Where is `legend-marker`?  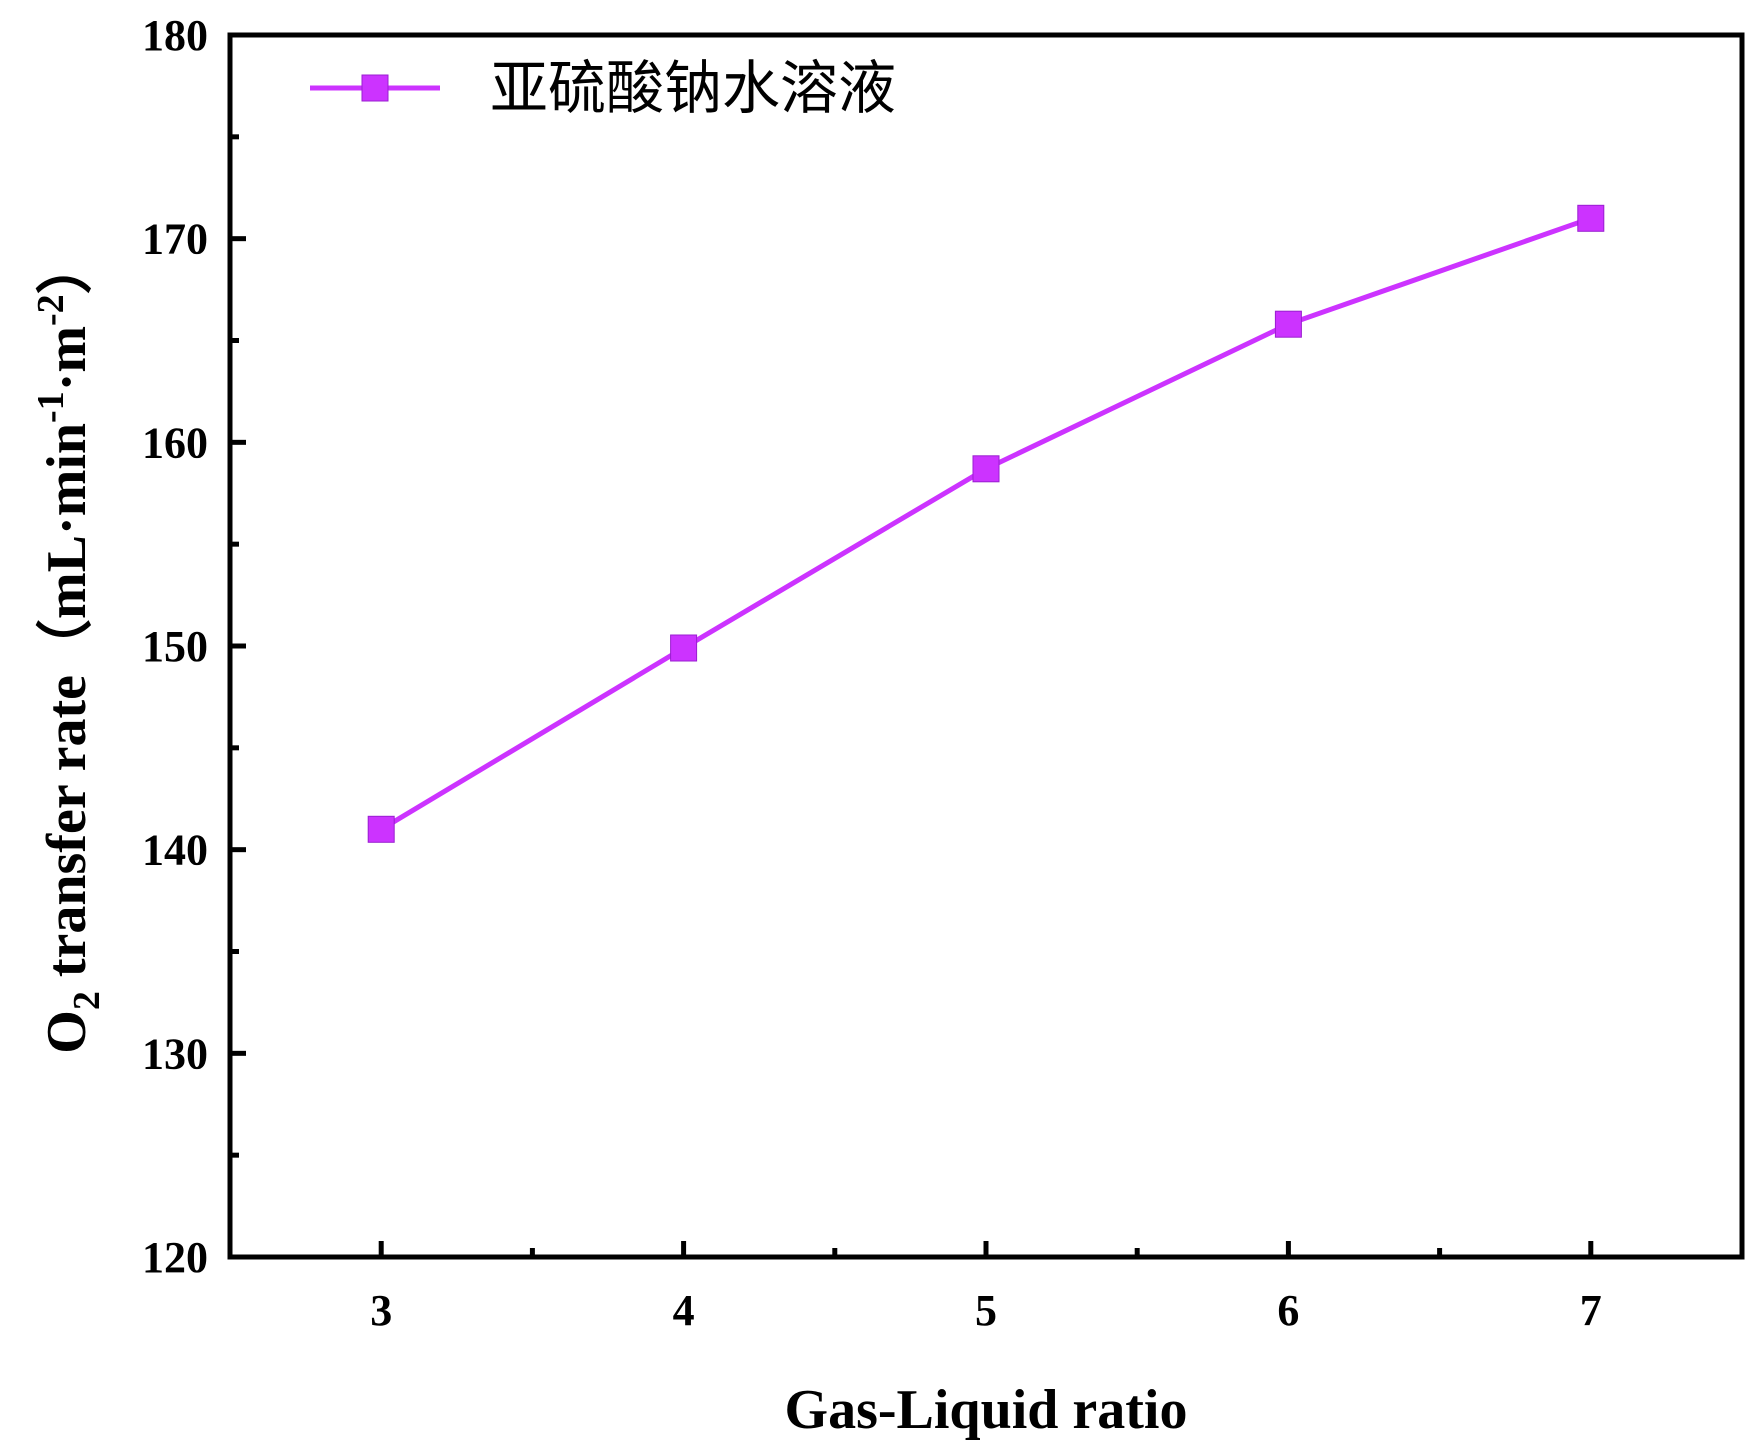 legend-marker is located at coordinates (375, 88).